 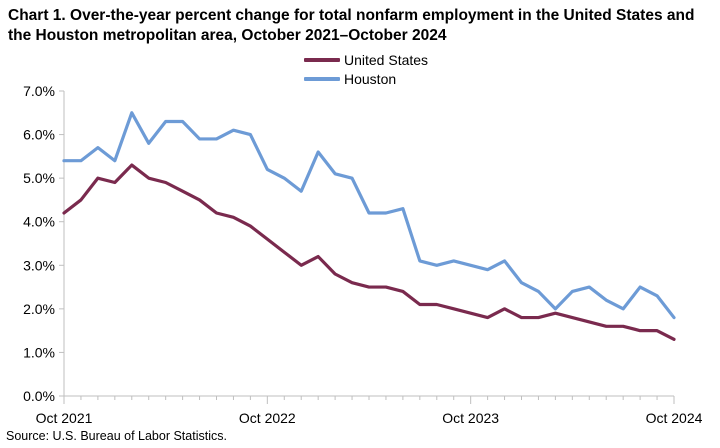 What do you see at coordinates (39, 309) in the screenshot?
I see `y-tick-label: 2.0%` at bounding box center [39, 309].